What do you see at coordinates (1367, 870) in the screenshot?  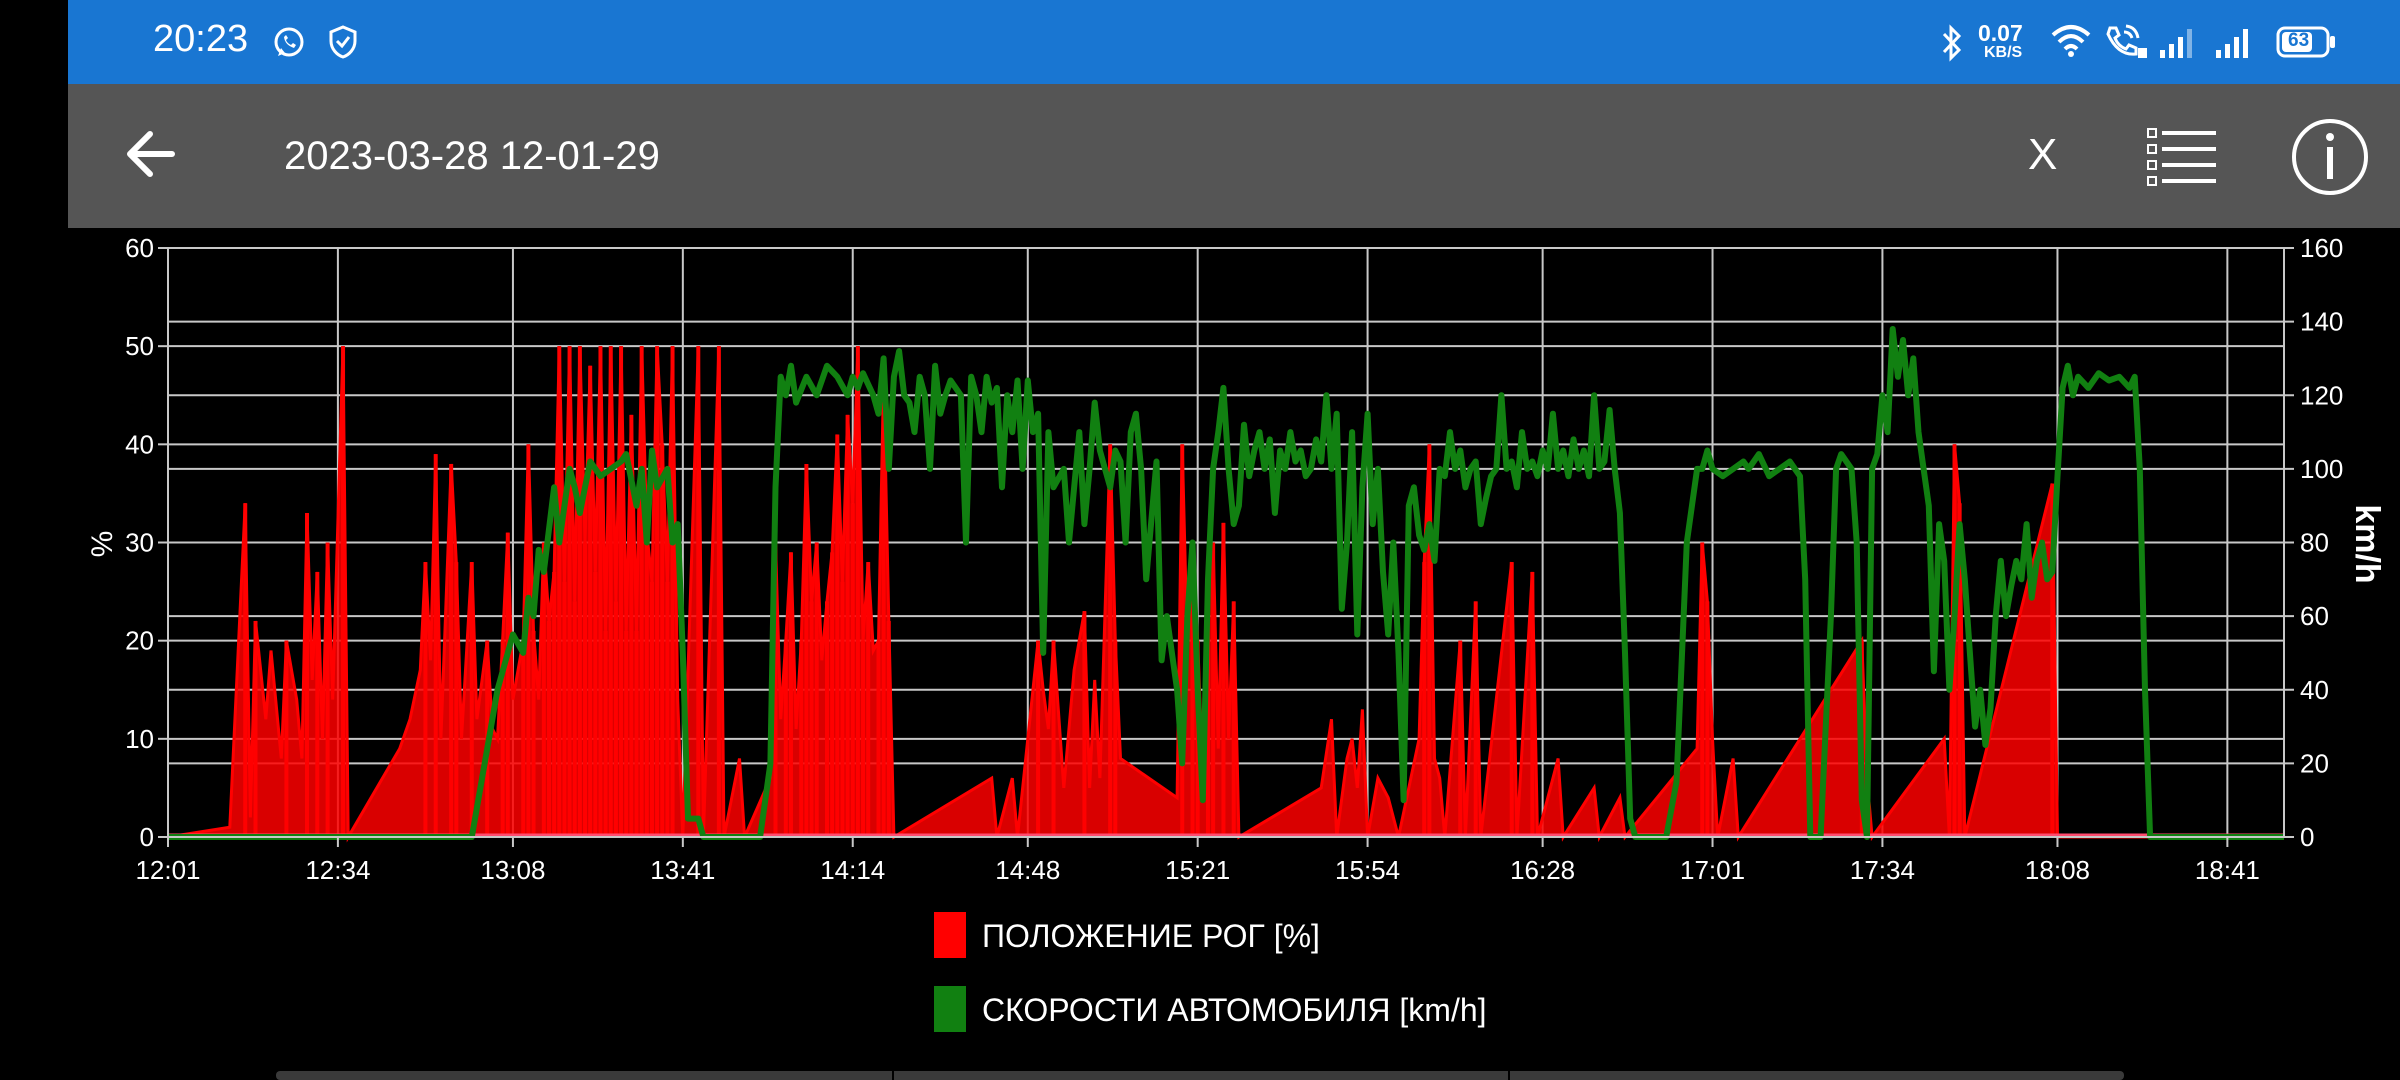 I see `x-tick-label: 15:54` at bounding box center [1367, 870].